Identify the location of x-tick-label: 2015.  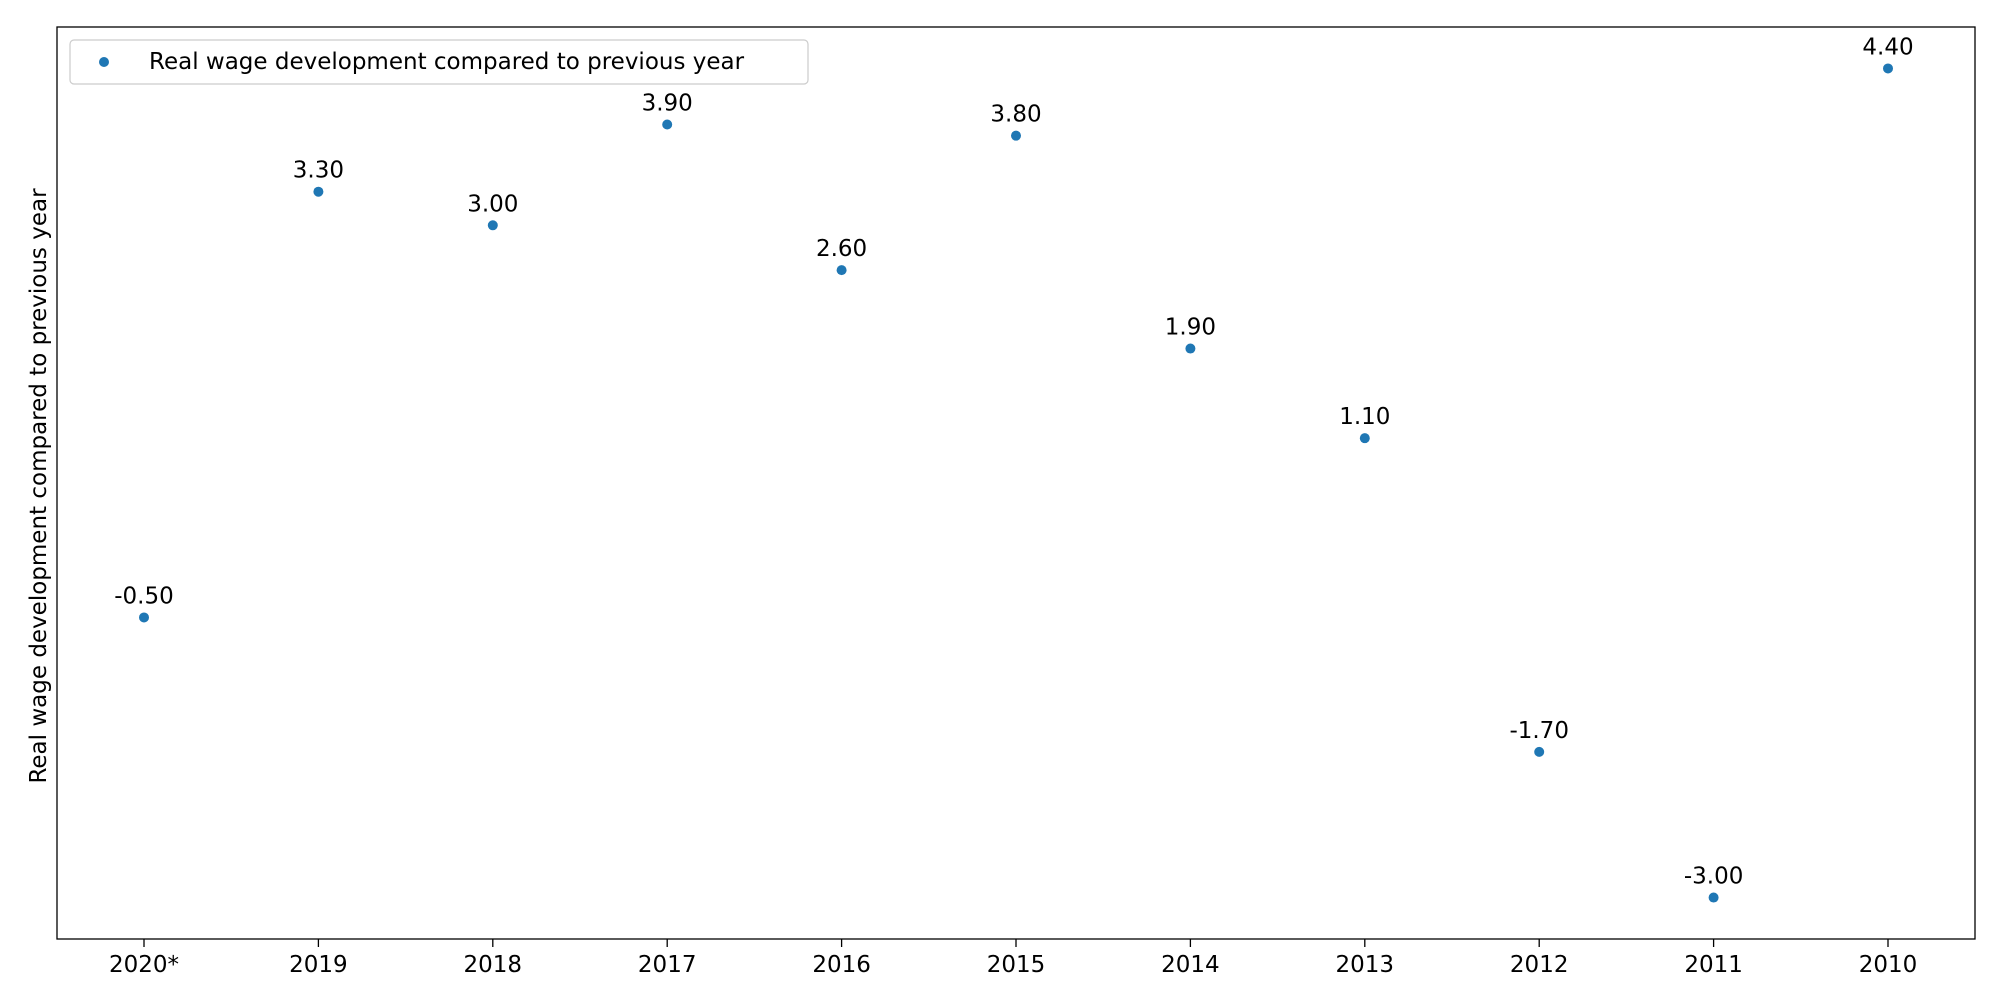
(1016, 965).